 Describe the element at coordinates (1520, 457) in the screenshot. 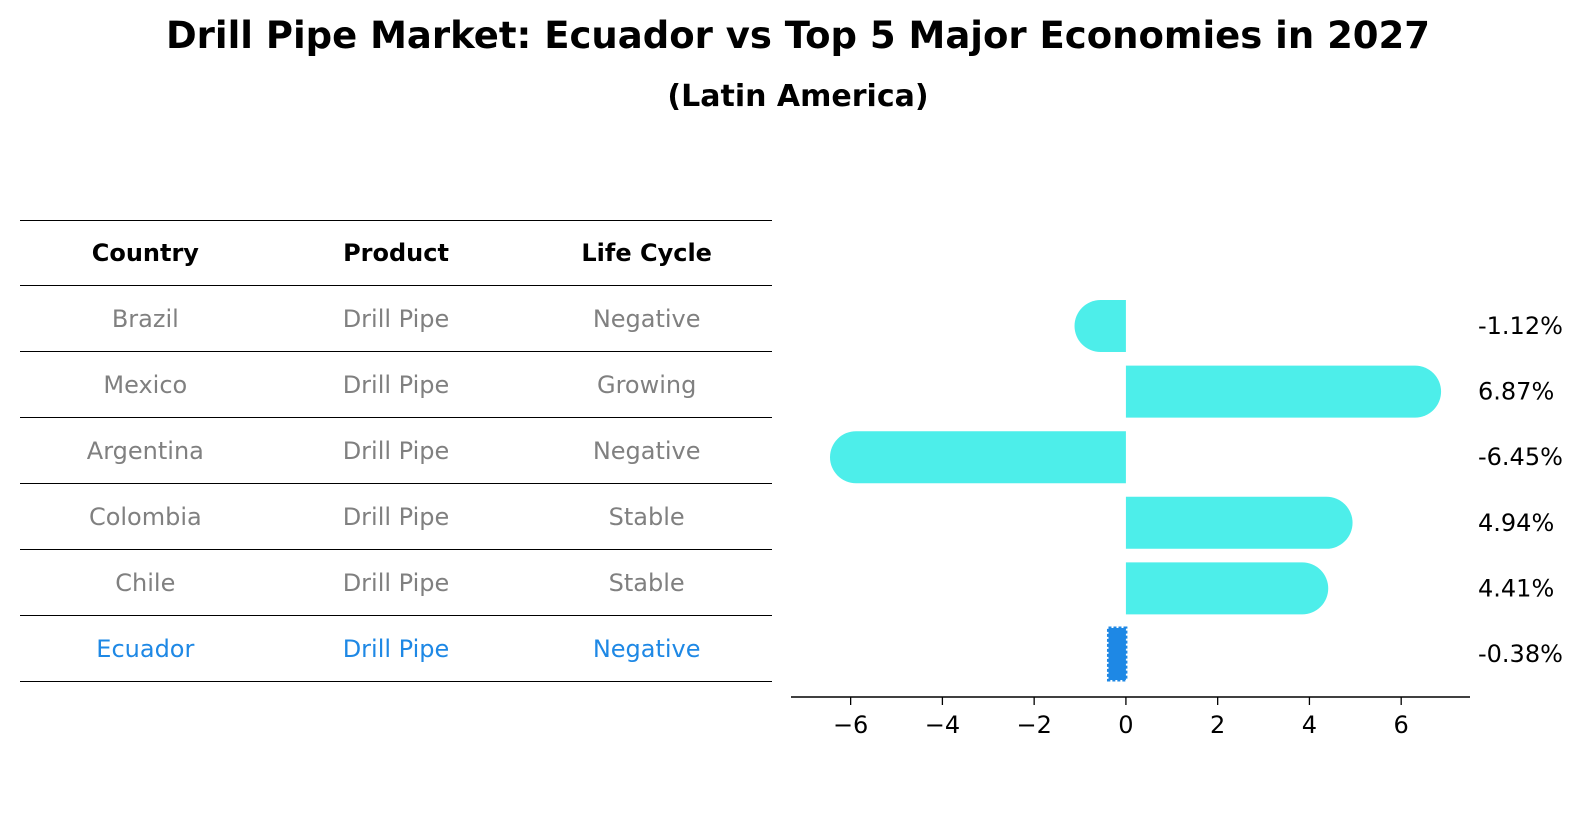

I see `value-label: -6.45%` at that location.